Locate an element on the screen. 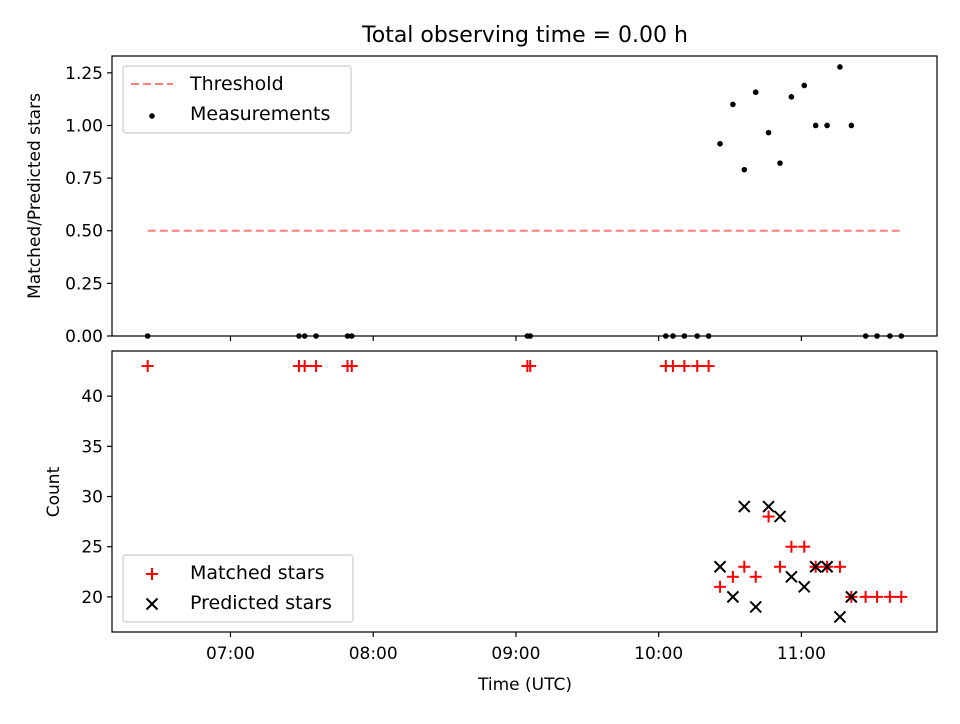 This screenshot has width=960, height=724. bottom-y-tick-label: 20 is located at coordinates (92, 598).